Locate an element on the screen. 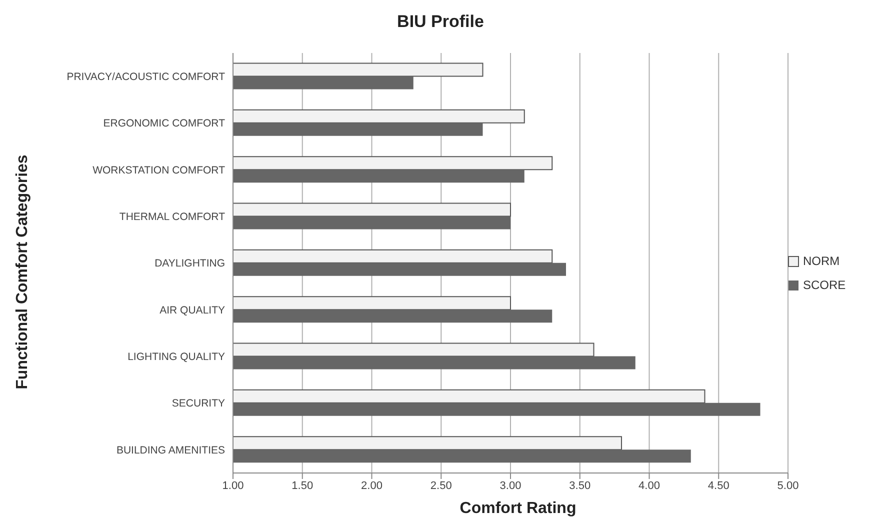  x-axis-title: Comfort Rating is located at coordinates (518, 509).